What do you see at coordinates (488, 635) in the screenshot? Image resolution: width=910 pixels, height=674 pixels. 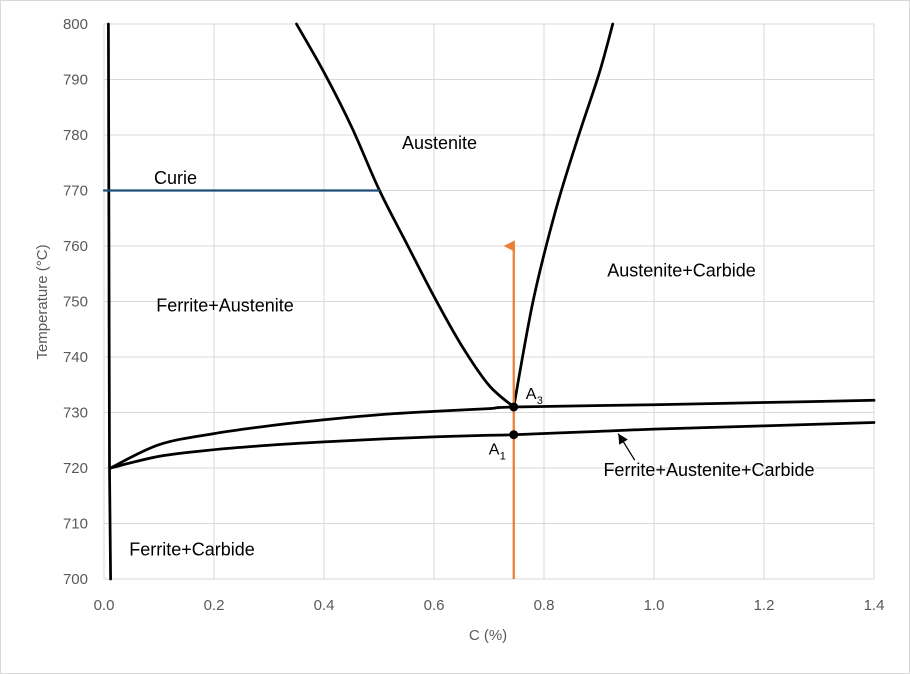 I see `x-axis-title: C (%)` at bounding box center [488, 635].